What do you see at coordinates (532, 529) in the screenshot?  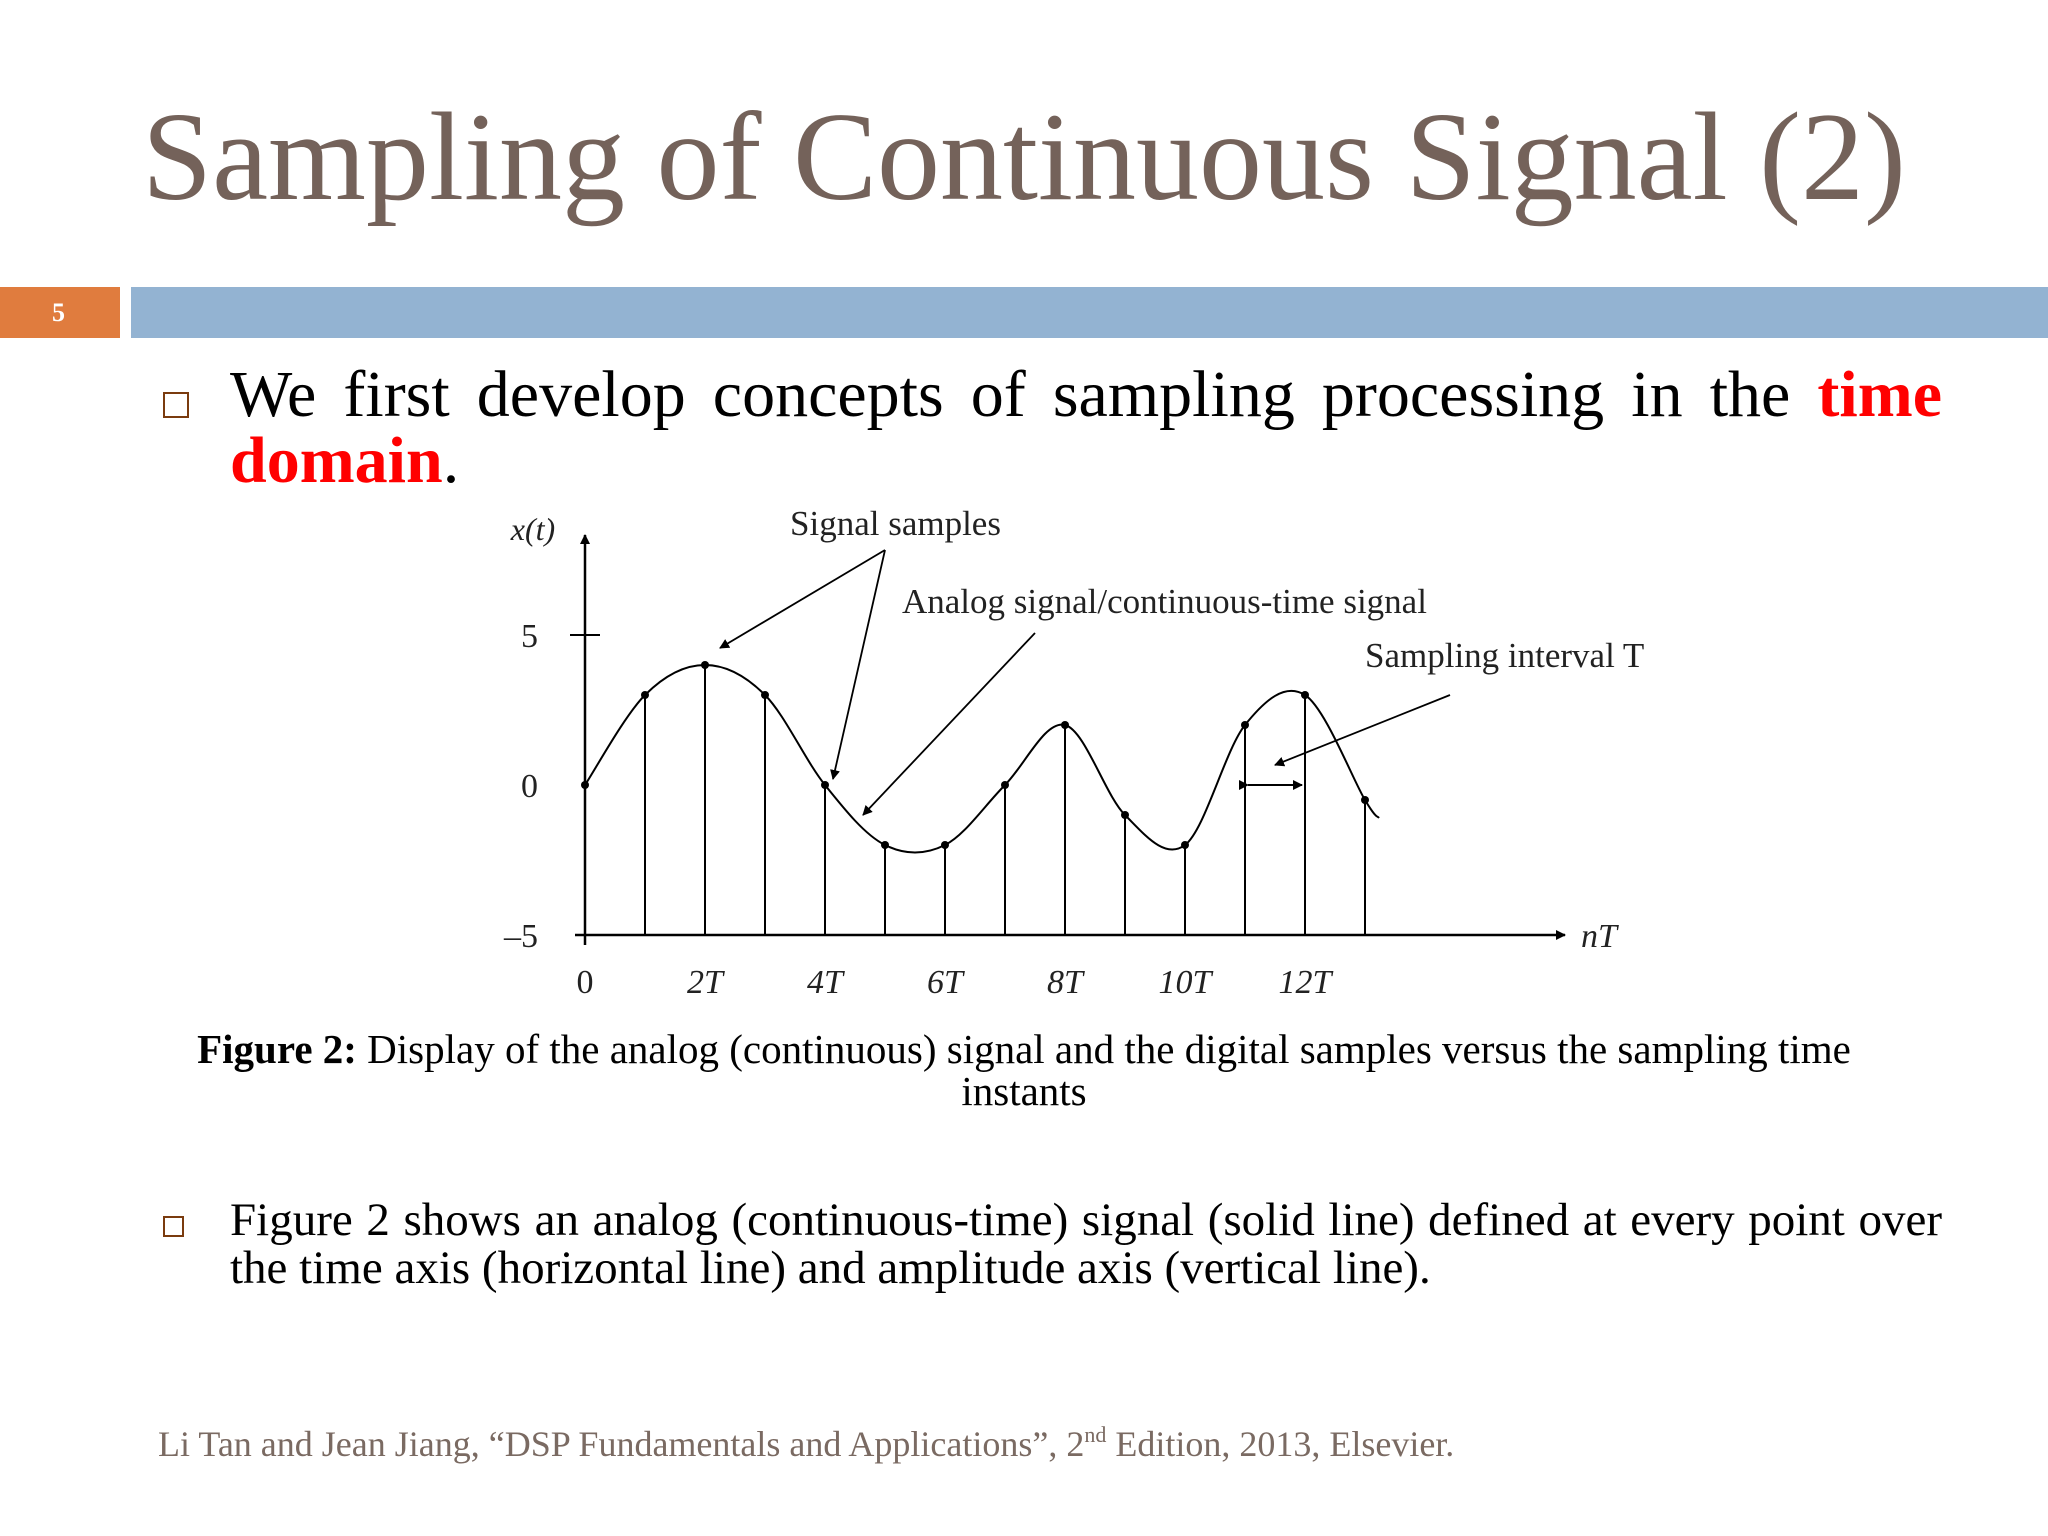 I see `y-axis-label: x(t)` at bounding box center [532, 529].